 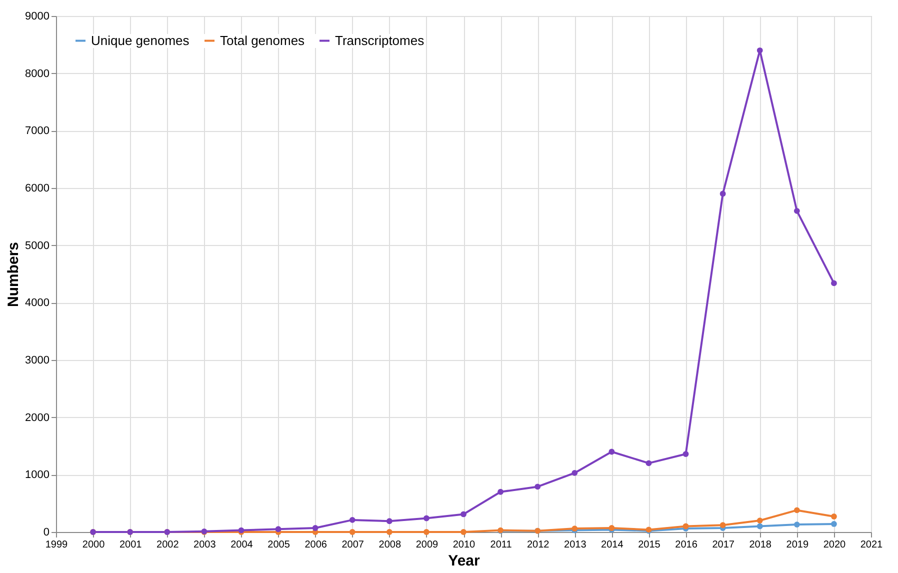 I want to click on x-tick-label: 2016, so click(x=686, y=545).